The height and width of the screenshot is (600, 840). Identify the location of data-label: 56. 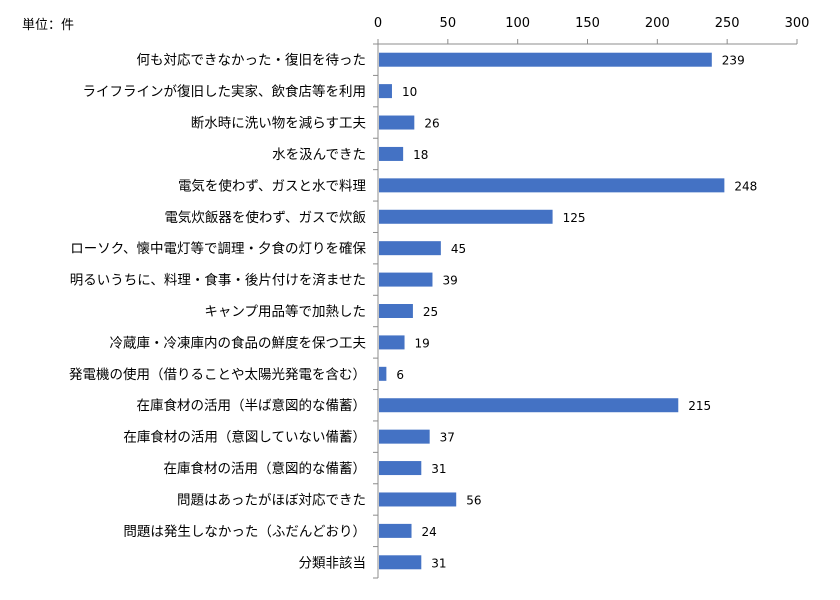
(473, 500).